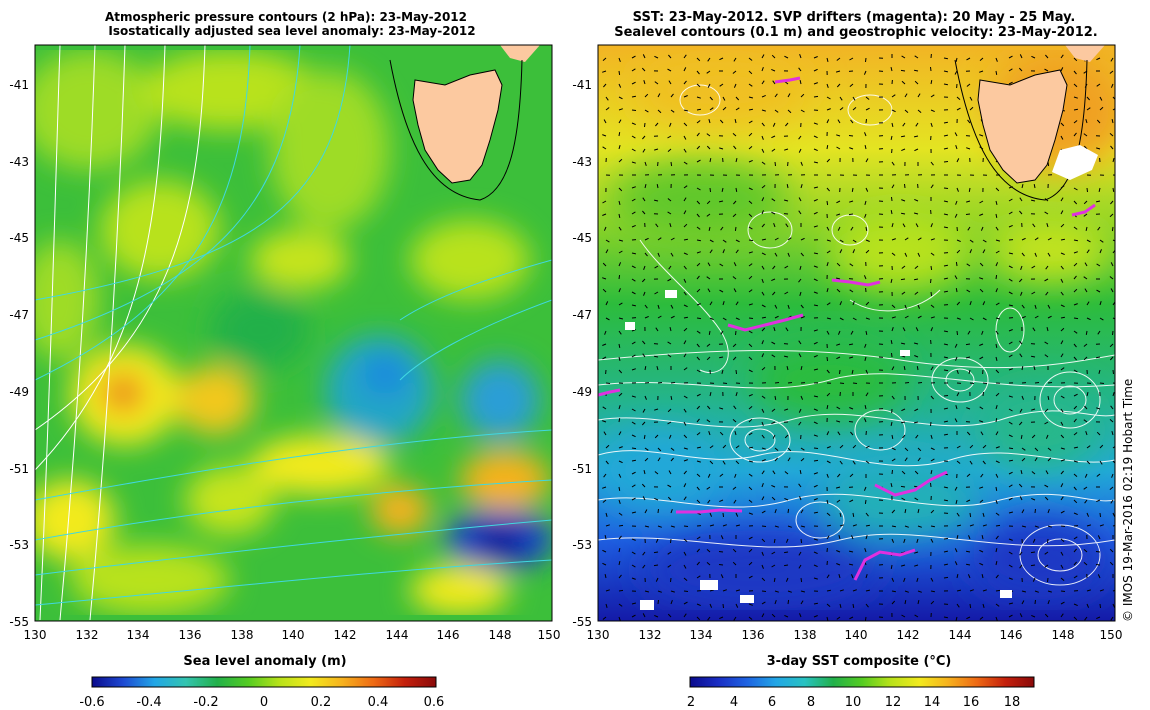 The image size is (1150, 710). Describe the element at coordinates (457, 126) in the screenshot. I see `tasmania-land` at that location.